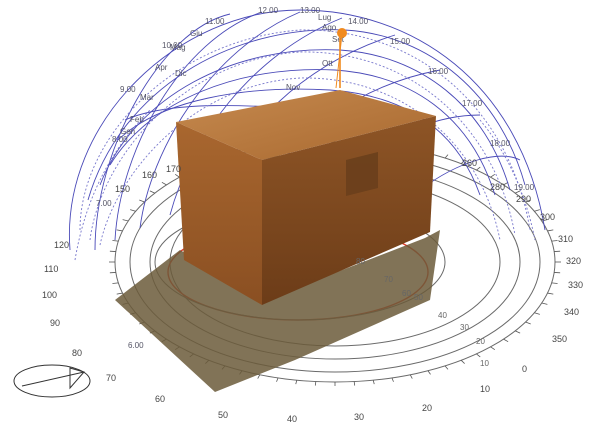  Describe the element at coordinates (122, 189) in the screenshot. I see `azimuth-label: 150` at that location.